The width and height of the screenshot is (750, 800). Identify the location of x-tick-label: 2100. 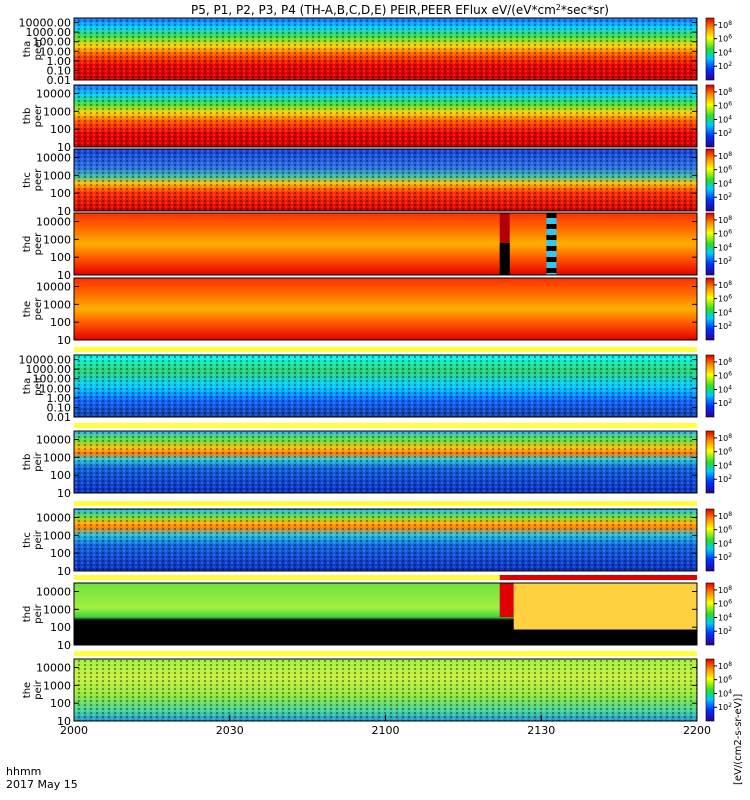
(386, 730).